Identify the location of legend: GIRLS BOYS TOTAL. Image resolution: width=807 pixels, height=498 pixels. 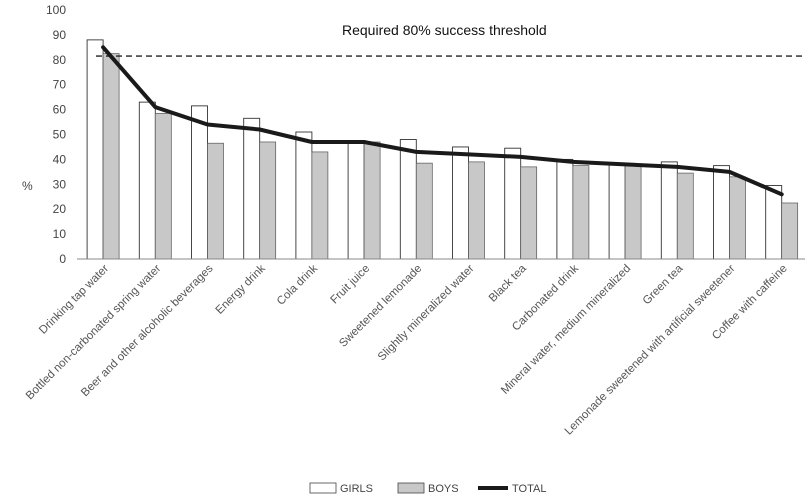
(427, 488).